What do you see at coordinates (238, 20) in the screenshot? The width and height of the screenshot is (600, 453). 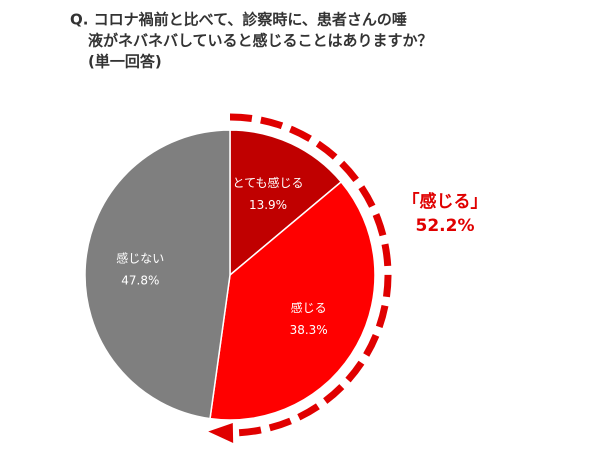 I see `title-line: Q. コロナ禍前と比べて、診察時に、患者さんの唾` at bounding box center [238, 20].